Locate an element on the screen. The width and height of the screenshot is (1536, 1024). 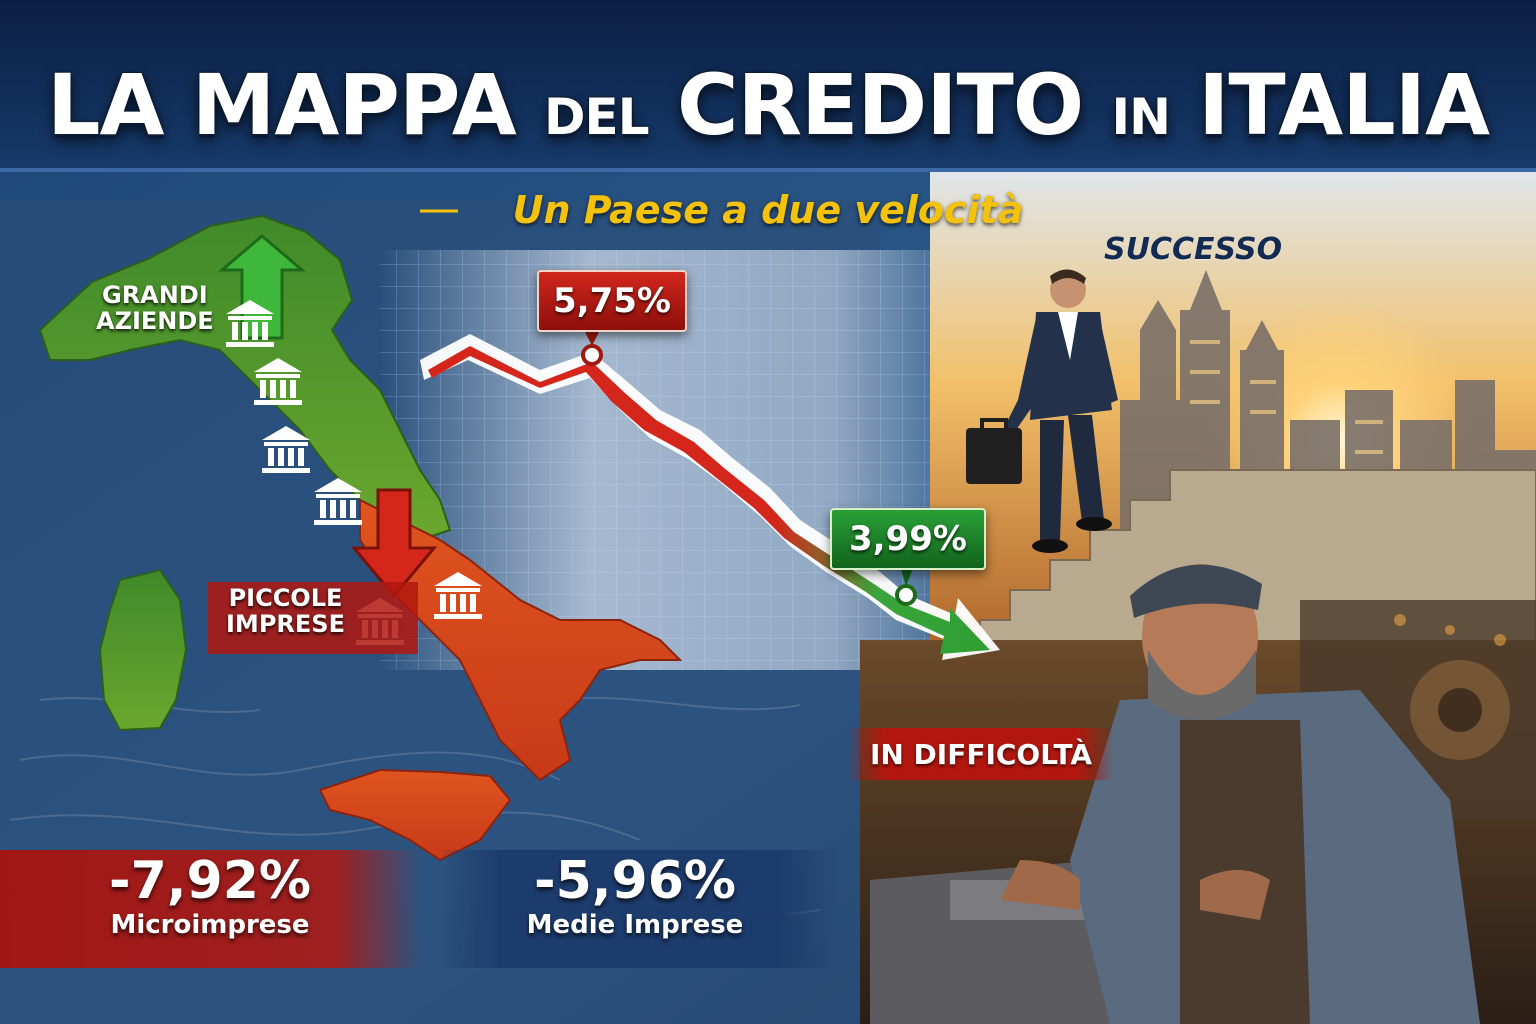
stat-medie-caption: Medie Imprese is located at coordinates (635, 925).